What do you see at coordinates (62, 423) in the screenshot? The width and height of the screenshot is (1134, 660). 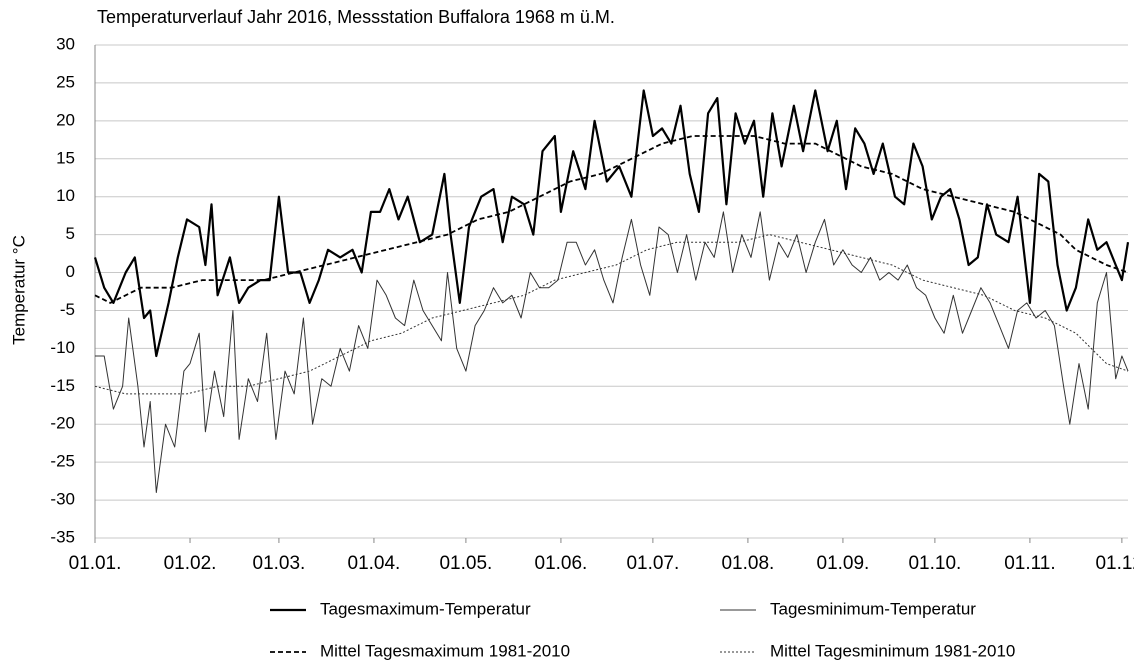 I see `y-tick-label: -20` at bounding box center [62, 423].